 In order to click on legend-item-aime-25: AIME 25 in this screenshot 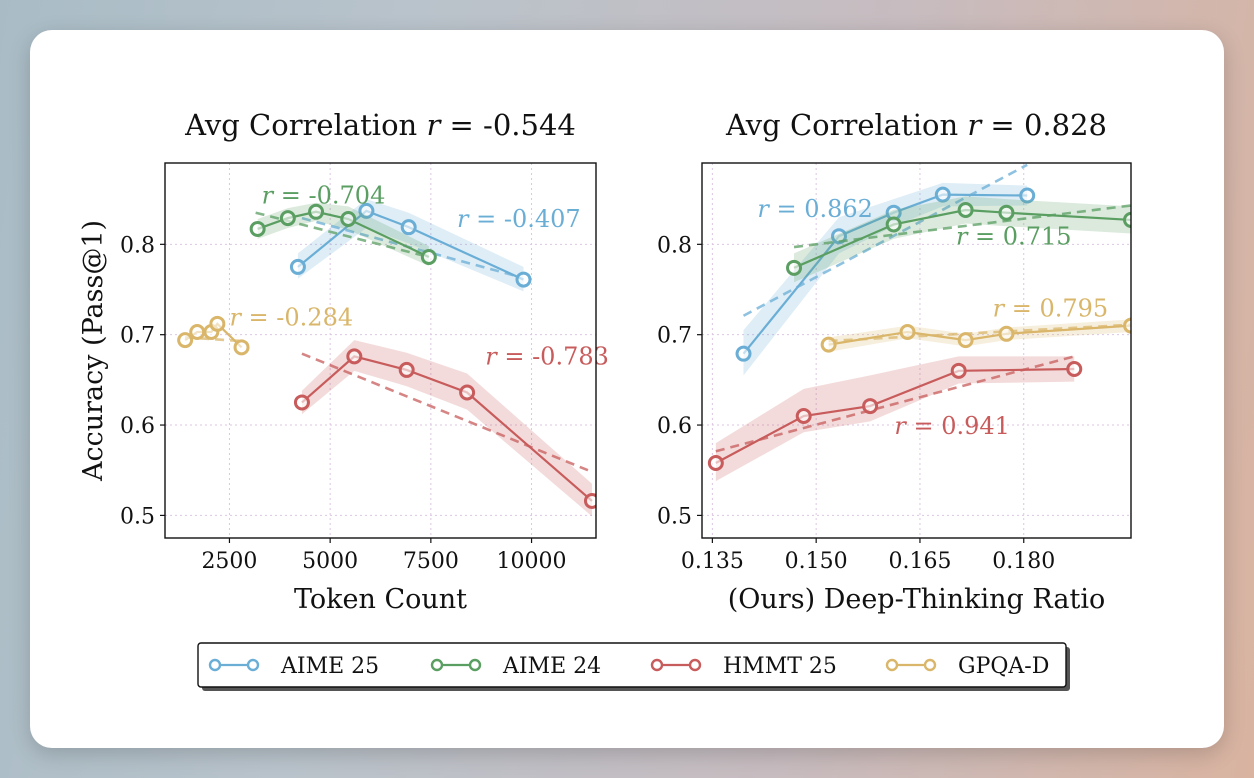, I will do `click(293, 666)`.